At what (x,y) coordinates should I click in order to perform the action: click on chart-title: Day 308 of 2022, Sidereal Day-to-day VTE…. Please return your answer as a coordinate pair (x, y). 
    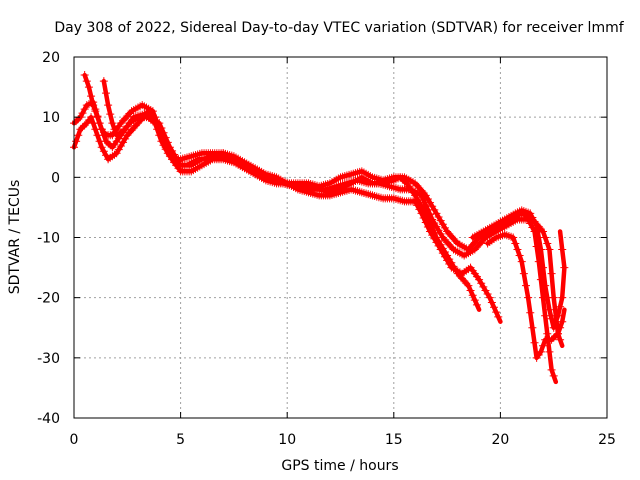
    Looking at the image, I should click on (339, 28).